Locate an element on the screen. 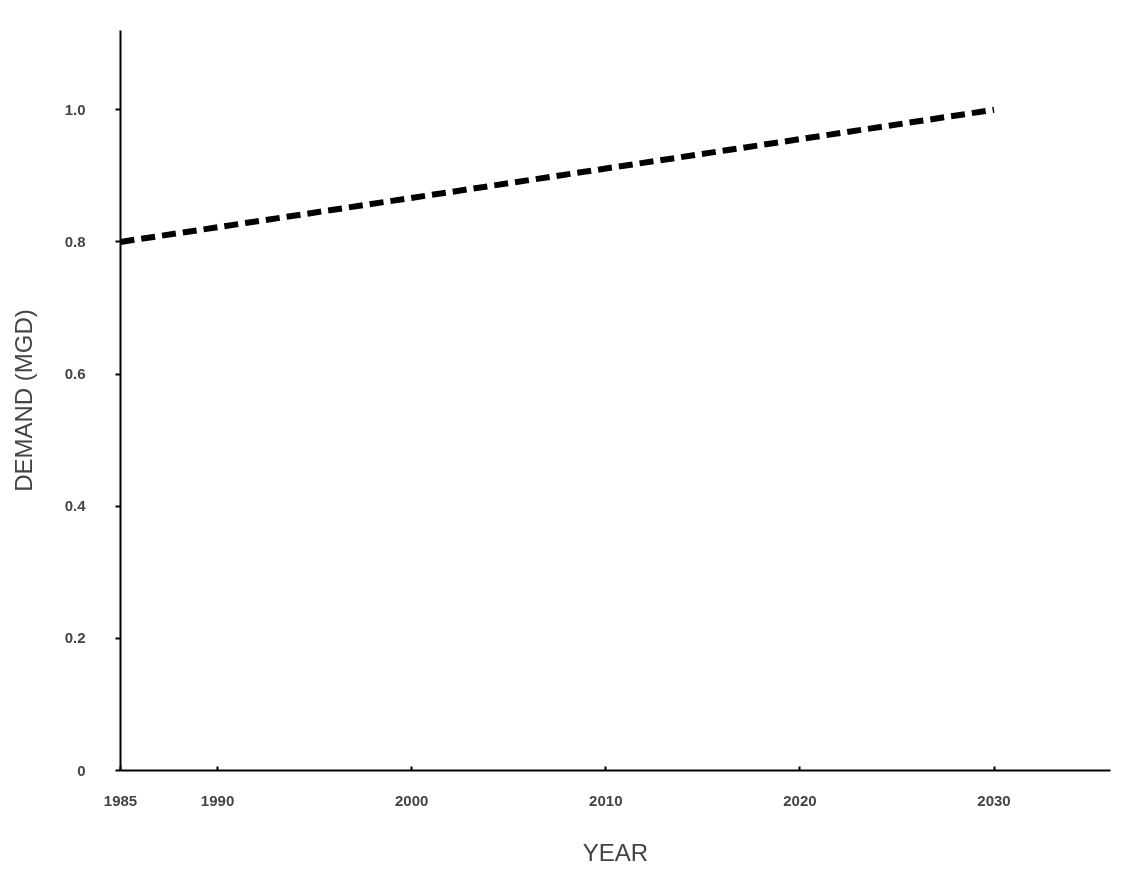 The height and width of the screenshot is (891, 1132). x-axis-title: YEAR is located at coordinates (615, 852).